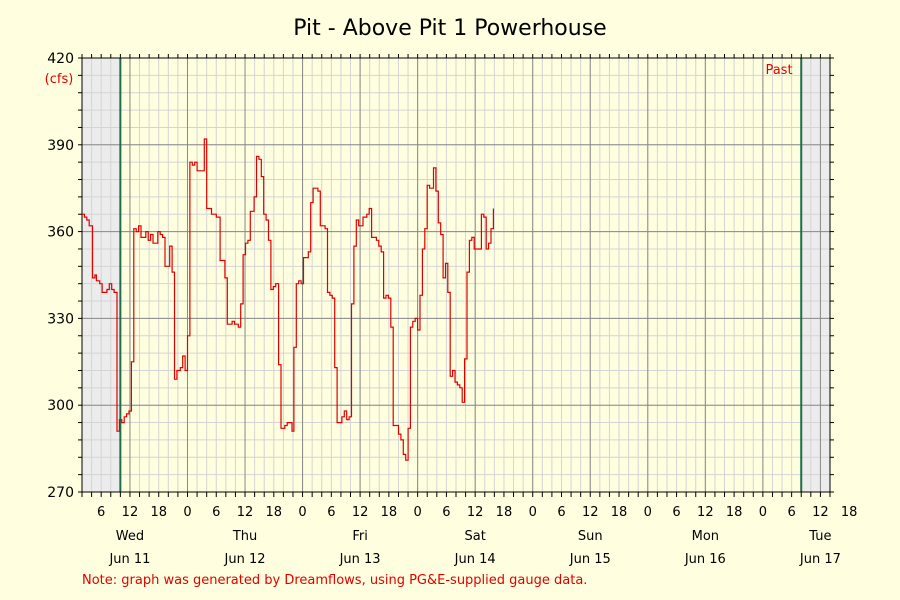 This screenshot has height=600, width=900. What do you see at coordinates (475, 559) in the screenshot?
I see `date-label: Jun 14` at bounding box center [475, 559].